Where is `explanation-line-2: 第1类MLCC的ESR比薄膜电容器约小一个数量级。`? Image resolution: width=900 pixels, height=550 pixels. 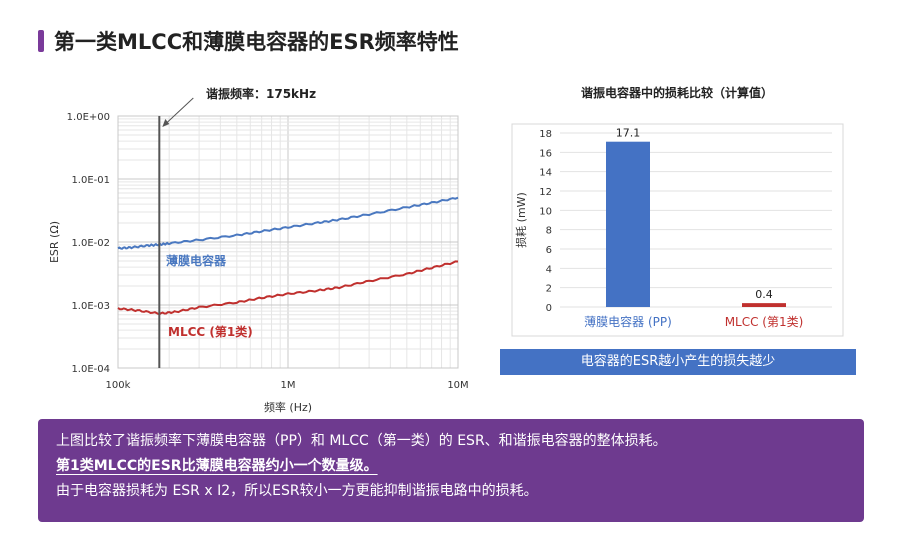 explanation-line-2: 第1类MLCC的ESR比薄膜电容器约小一个数量级。 is located at coordinates (217, 466).